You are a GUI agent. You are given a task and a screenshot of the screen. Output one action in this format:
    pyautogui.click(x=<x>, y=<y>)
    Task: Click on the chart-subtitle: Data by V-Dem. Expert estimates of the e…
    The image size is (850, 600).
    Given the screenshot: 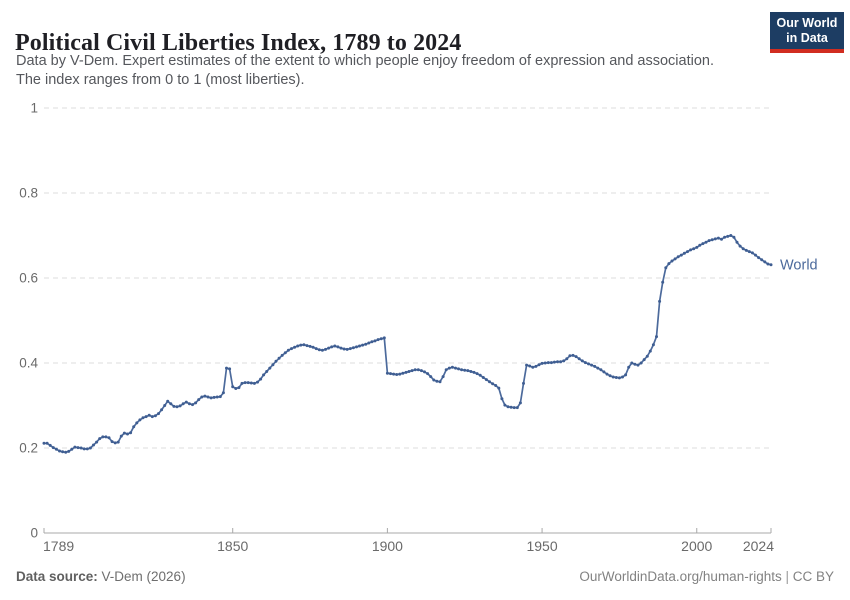 What is the action you would take?
    pyautogui.click(x=365, y=71)
    